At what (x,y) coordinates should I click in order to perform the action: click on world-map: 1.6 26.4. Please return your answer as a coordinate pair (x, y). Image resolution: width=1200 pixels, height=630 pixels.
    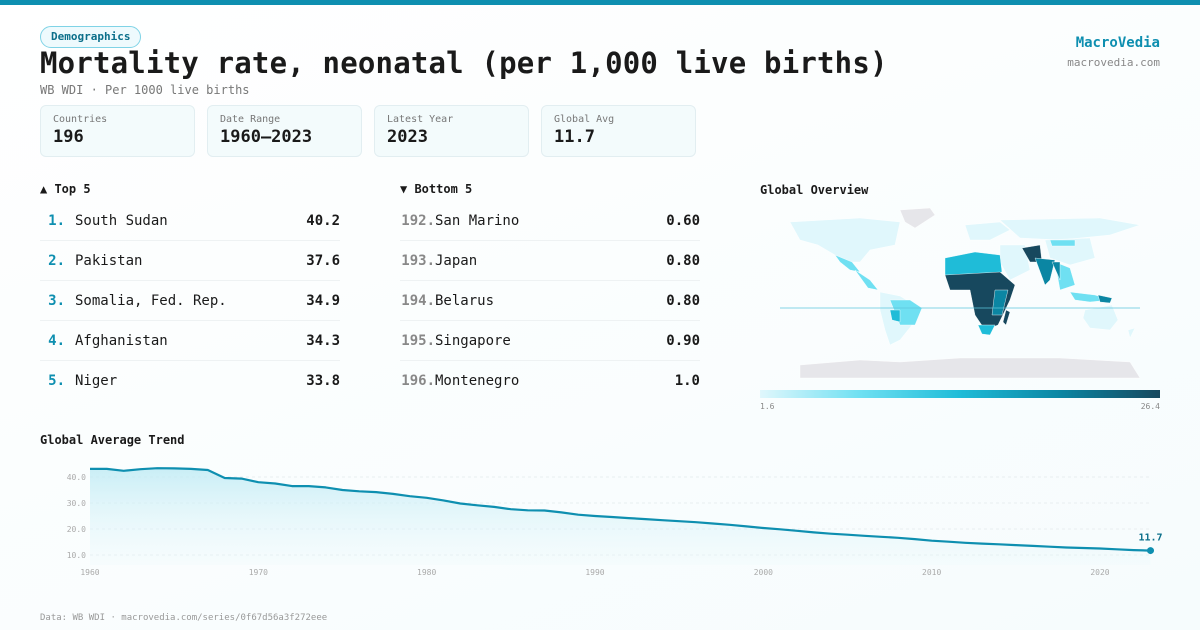
    Looking at the image, I should click on (960, 309).